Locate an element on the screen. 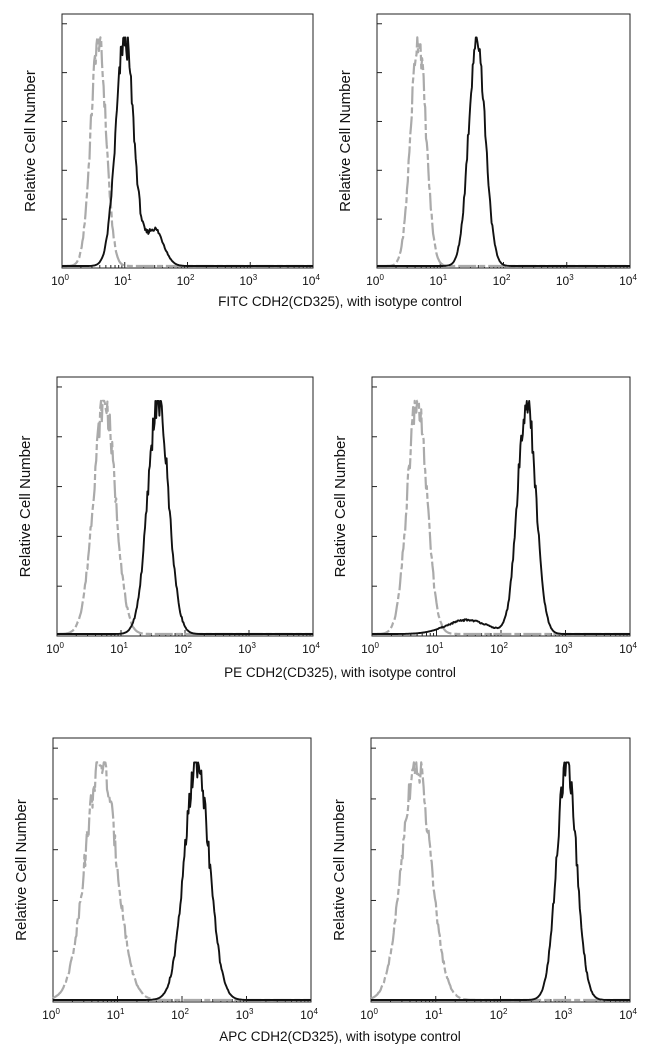 The width and height of the screenshot is (650, 1058). histogram-panel-3: 10⁰ 10¹ 10² 10³ 10⁴ Relative Cell Number is located at coordinates (168, 516).